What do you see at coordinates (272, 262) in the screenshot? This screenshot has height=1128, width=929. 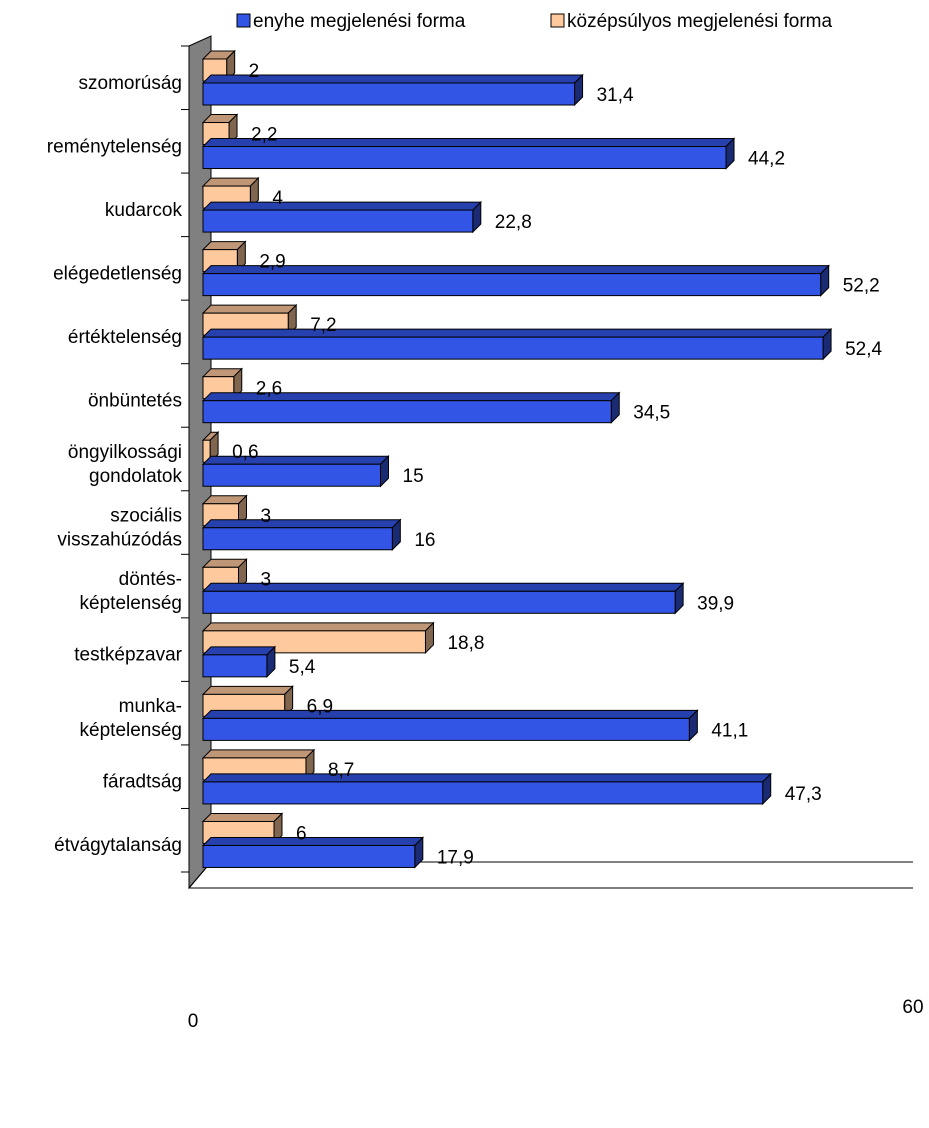 I see `bar-severe-value-label: 2,9` at bounding box center [272, 262].